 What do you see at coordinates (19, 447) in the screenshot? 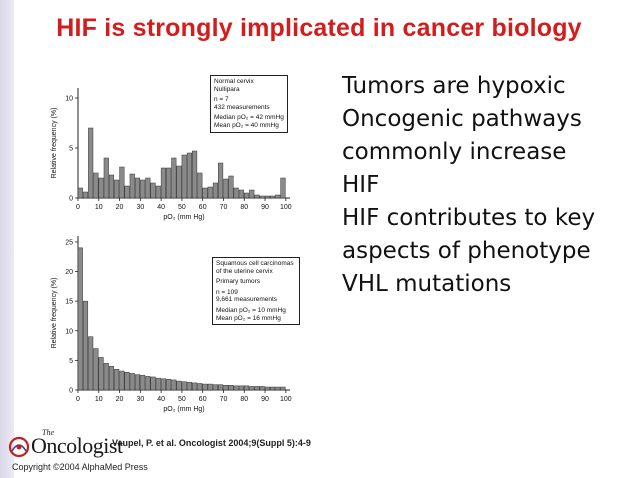
I see `logo-mark-icon` at bounding box center [19, 447].